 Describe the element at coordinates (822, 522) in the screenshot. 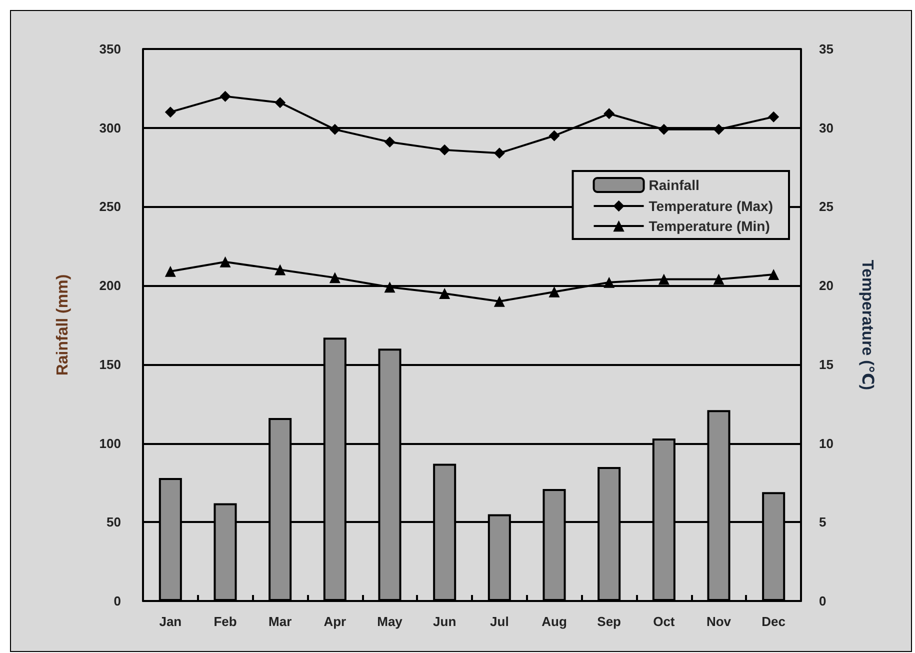

I see `y2-tick-label: 5` at that location.